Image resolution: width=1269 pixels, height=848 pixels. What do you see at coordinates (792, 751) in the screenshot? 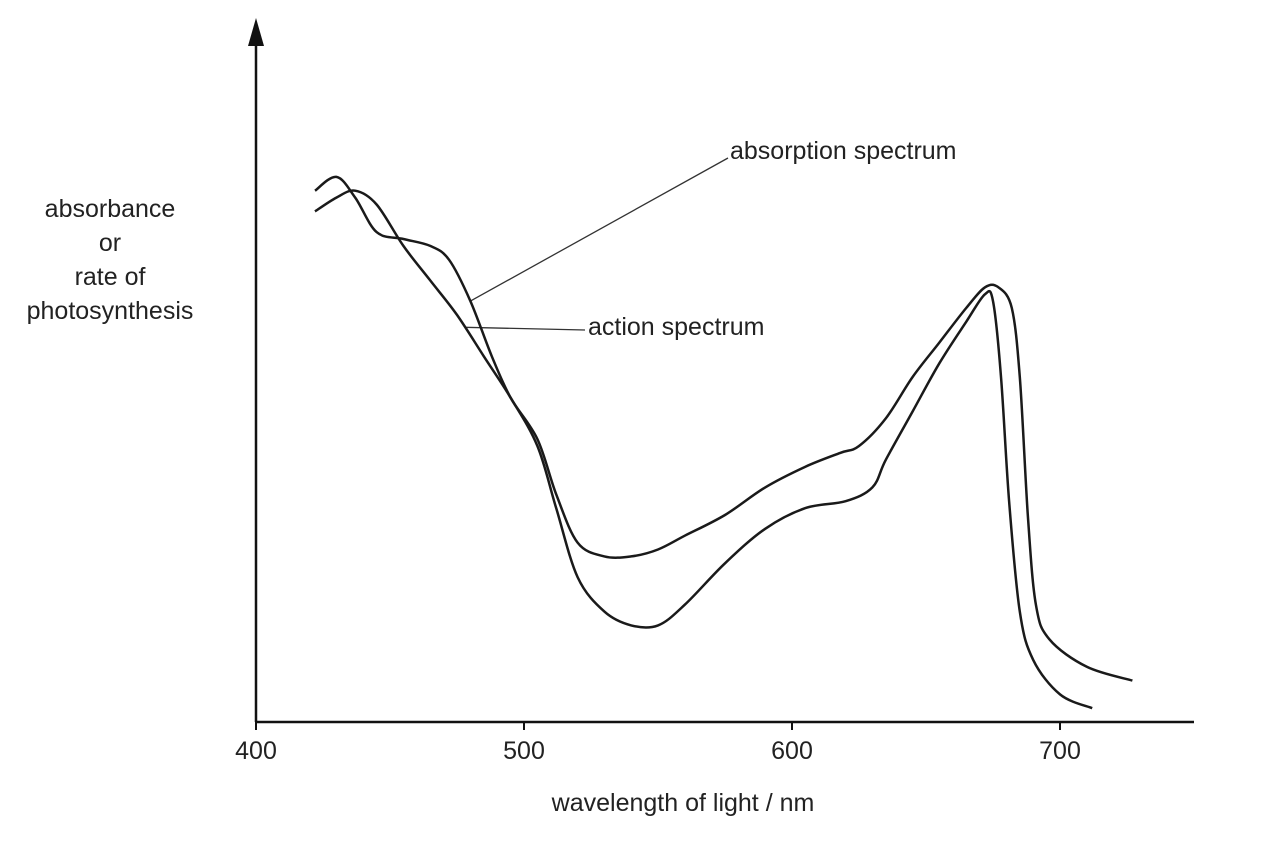
I see `x-tick-label-600: 600` at bounding box center [792, 751].